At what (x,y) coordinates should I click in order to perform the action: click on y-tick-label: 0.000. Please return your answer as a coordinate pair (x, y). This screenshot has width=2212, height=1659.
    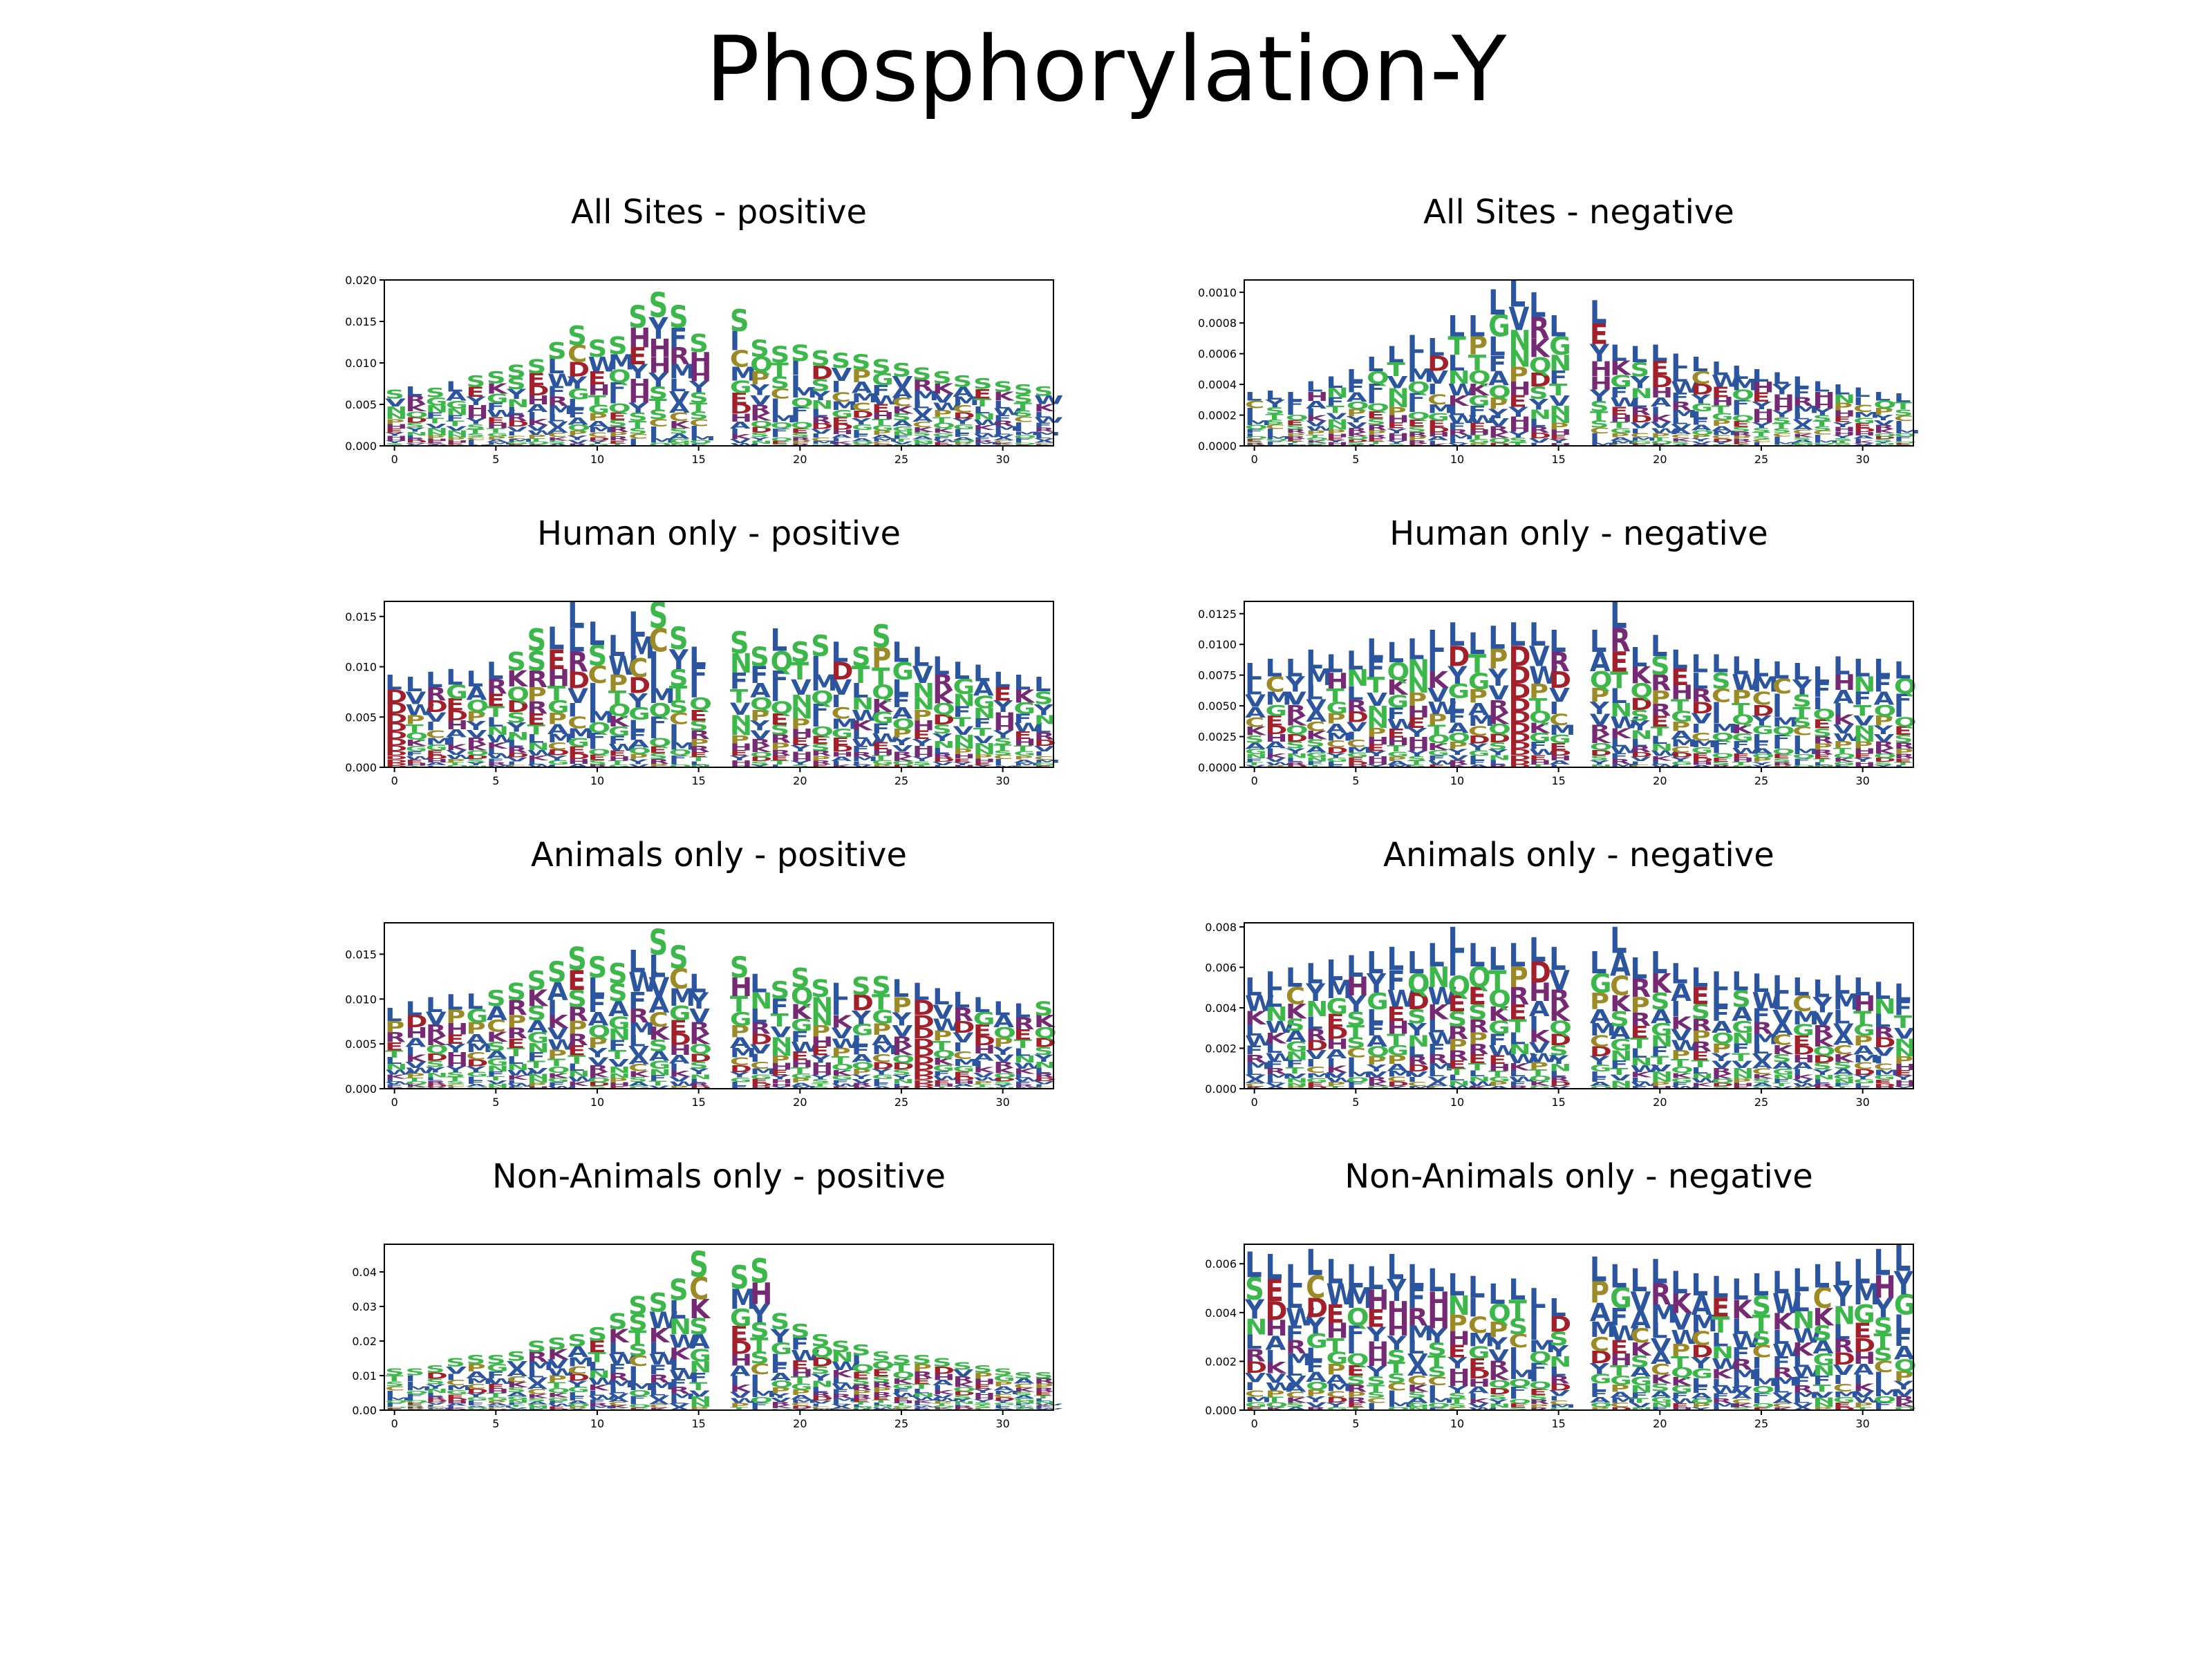
    Looking at the image, I should click on (361, 767).